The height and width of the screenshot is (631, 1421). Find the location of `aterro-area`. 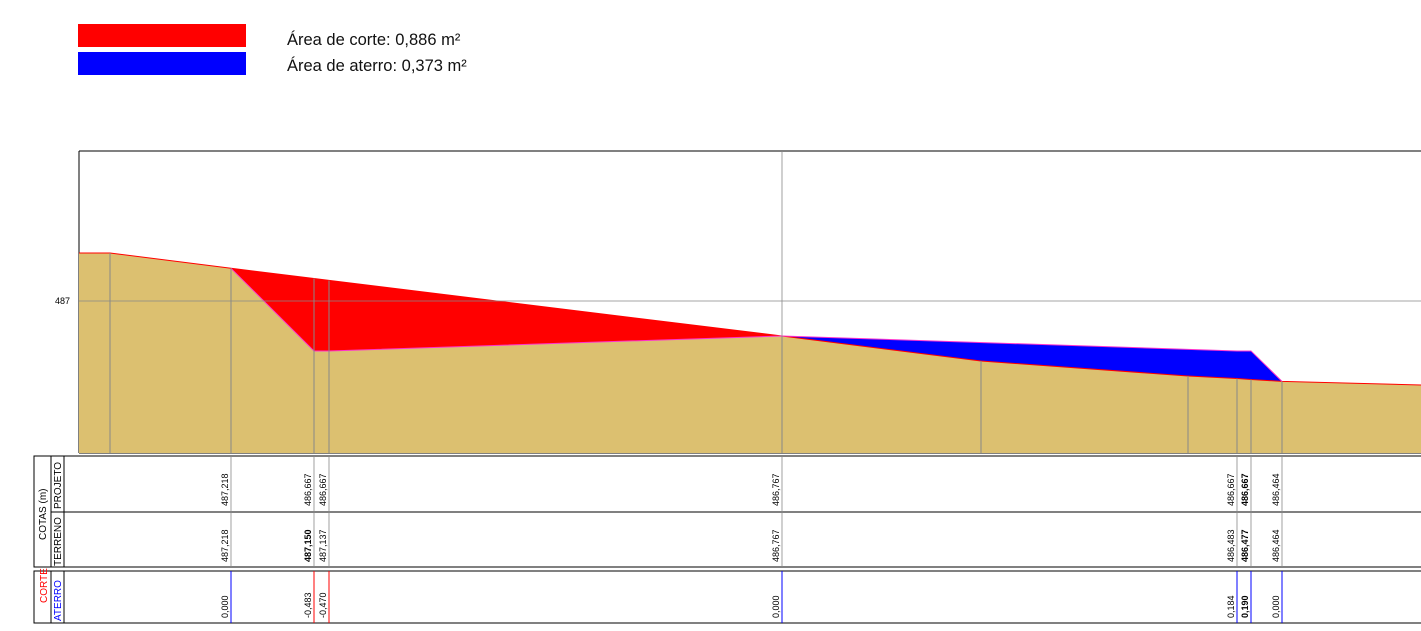

aterro-area is located at coordinates (1032, 358).